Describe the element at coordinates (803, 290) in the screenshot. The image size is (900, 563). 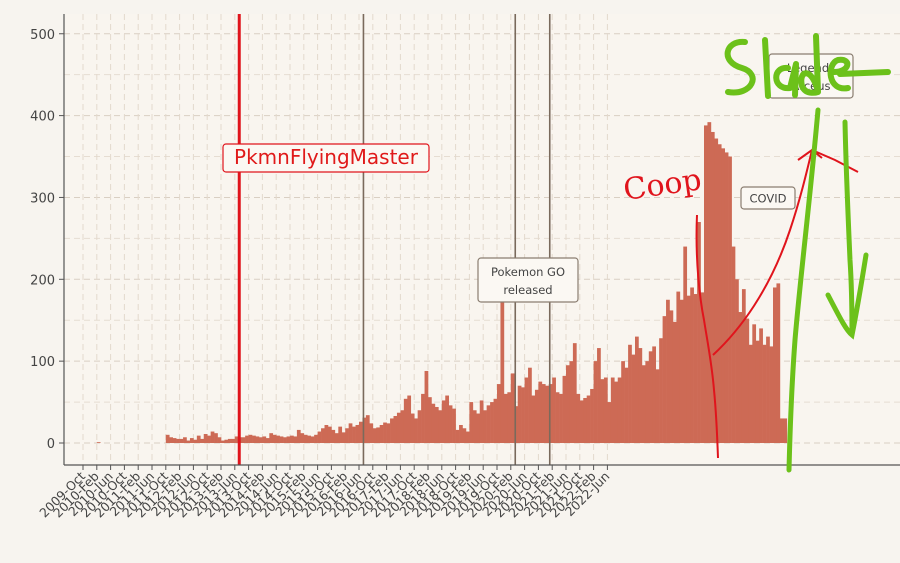
I see `green-drawn-line-left` at that location.